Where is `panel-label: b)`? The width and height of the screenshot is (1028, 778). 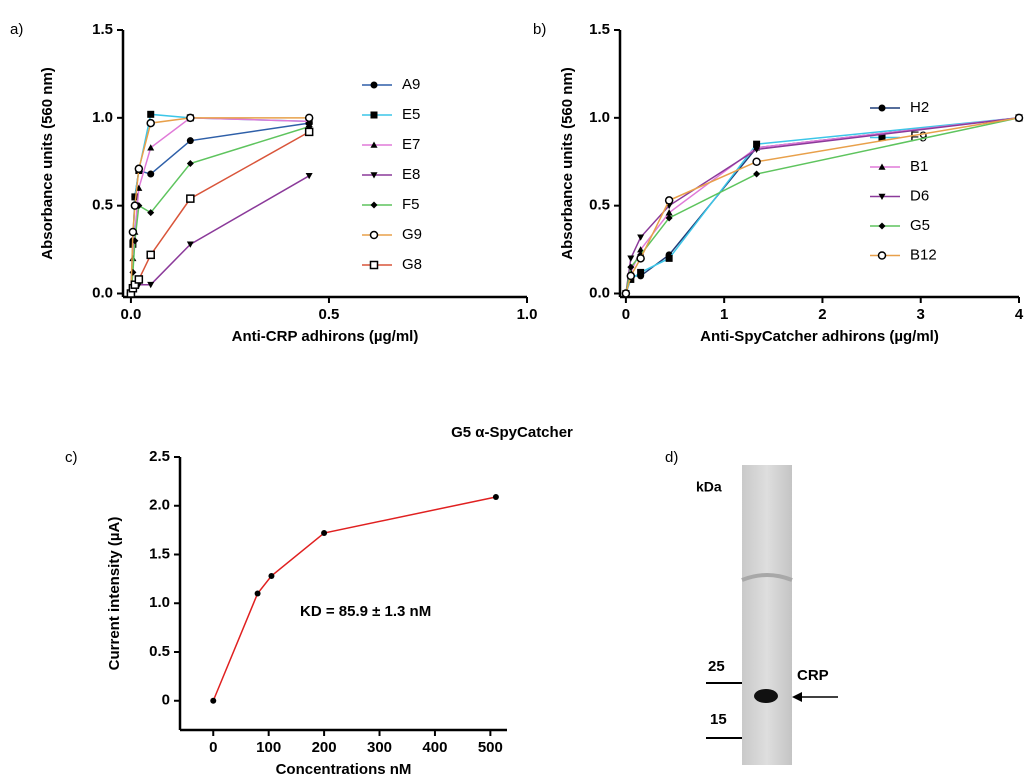 panel-label: b) is located at coordinates (539, 29).